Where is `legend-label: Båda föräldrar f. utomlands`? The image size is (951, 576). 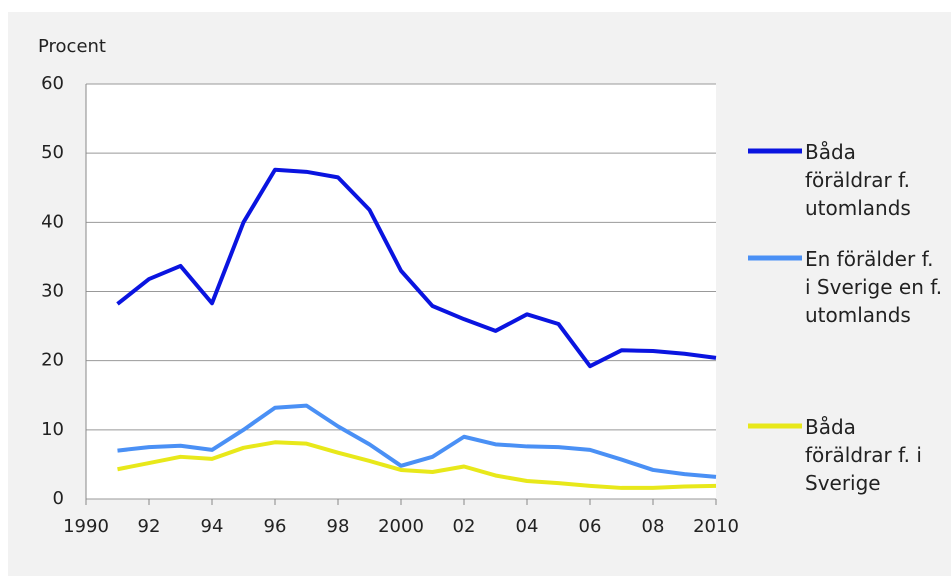 legend-label: Båda föräldrar f. utomlands is located at coordinates (858, 180).